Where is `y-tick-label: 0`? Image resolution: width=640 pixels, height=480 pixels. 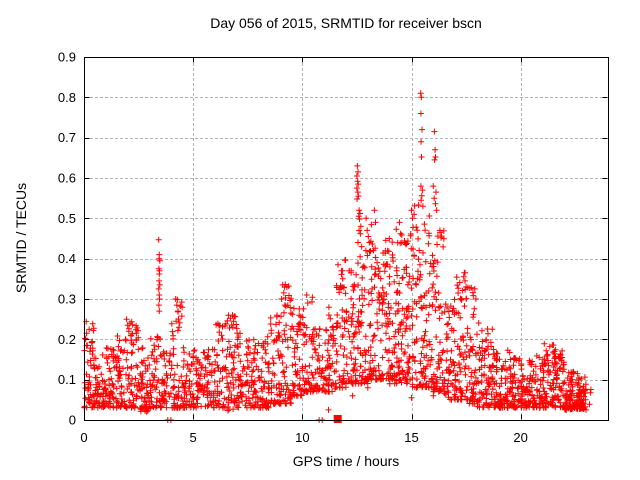 y-tick-label: 0 is located at coordinates (72, 420).